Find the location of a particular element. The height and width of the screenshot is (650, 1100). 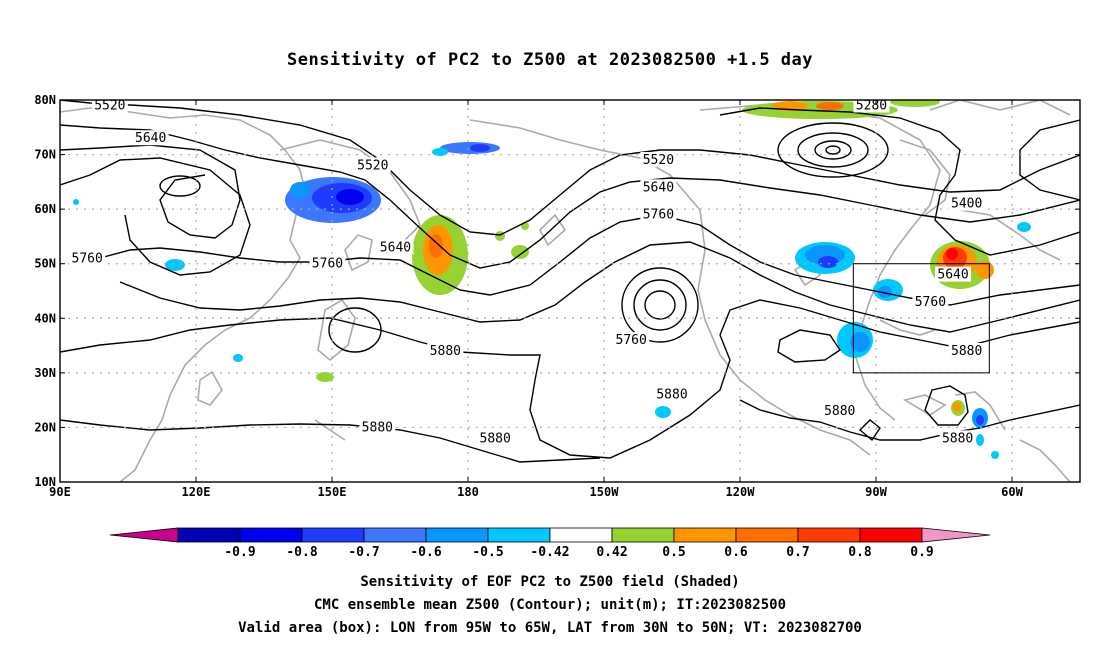

lon-tick-label: 180 is located at coordinates (468, 492).